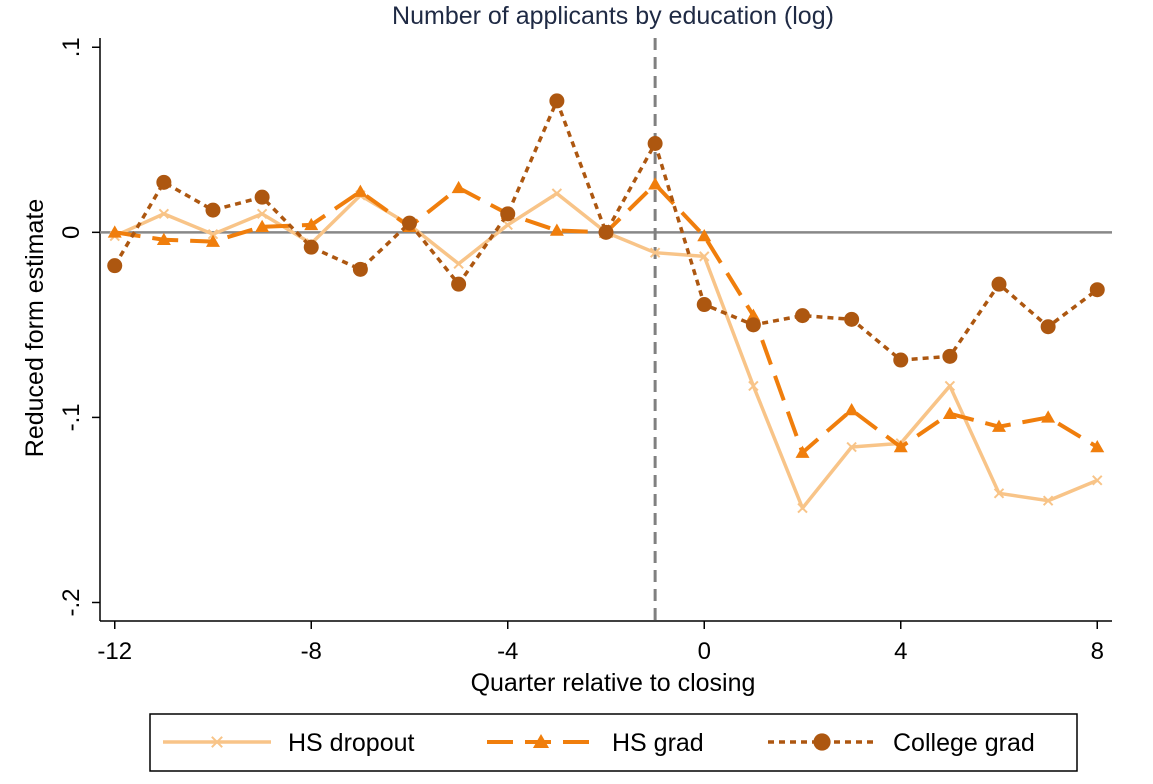  What do you see at coordinates (613, 683) in the screenshot?
I see `x-axis-label: Quarter relative to closing` at bounding box center [613, 683].